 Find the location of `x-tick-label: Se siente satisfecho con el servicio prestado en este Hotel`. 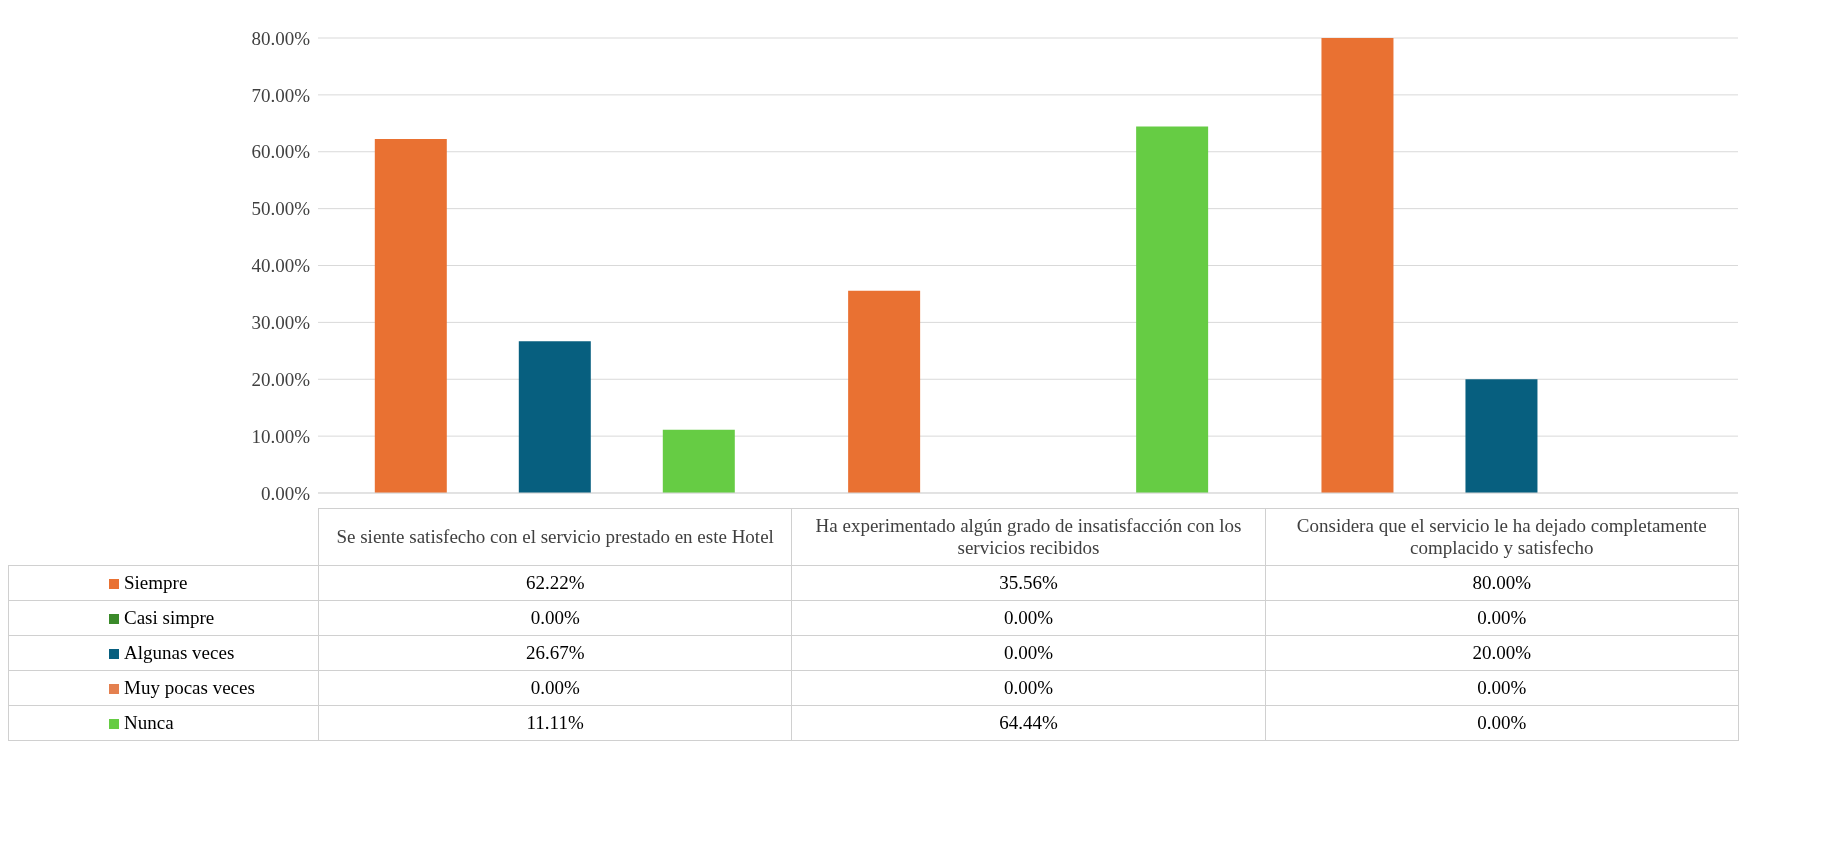

x-tick-label: Se siente satisfecho con el servicio prestado en este Hotel is located at coordinates (555, 537).